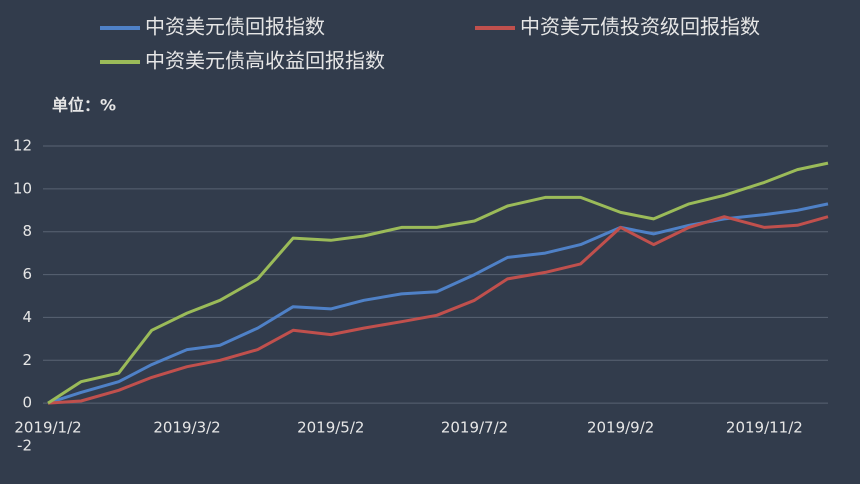  What do you see at coordinates (620, 428) in the screenshot?
I see `x-tick-label: 2019/9/2` at bounding box center [620, 428].